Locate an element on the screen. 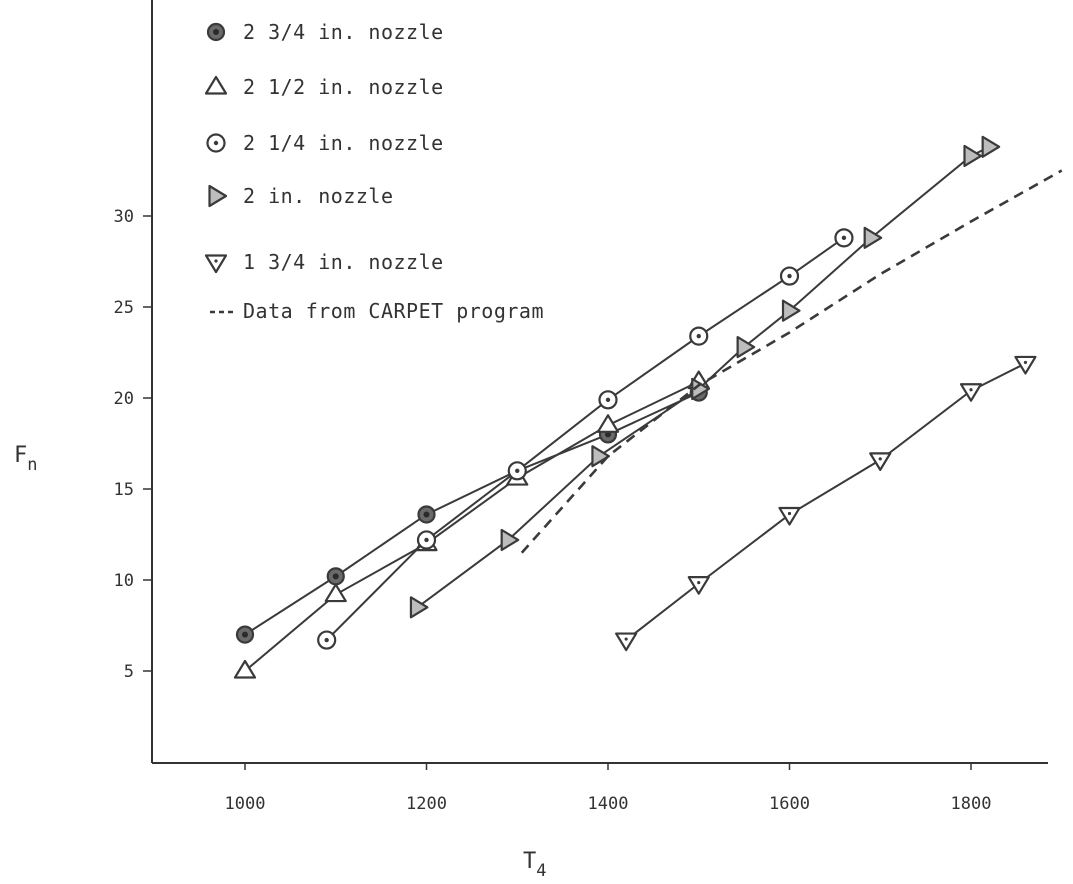 This screenshot has width=1073, height=884. x-tick-label: 1800 is located at coordinates (971, 804).